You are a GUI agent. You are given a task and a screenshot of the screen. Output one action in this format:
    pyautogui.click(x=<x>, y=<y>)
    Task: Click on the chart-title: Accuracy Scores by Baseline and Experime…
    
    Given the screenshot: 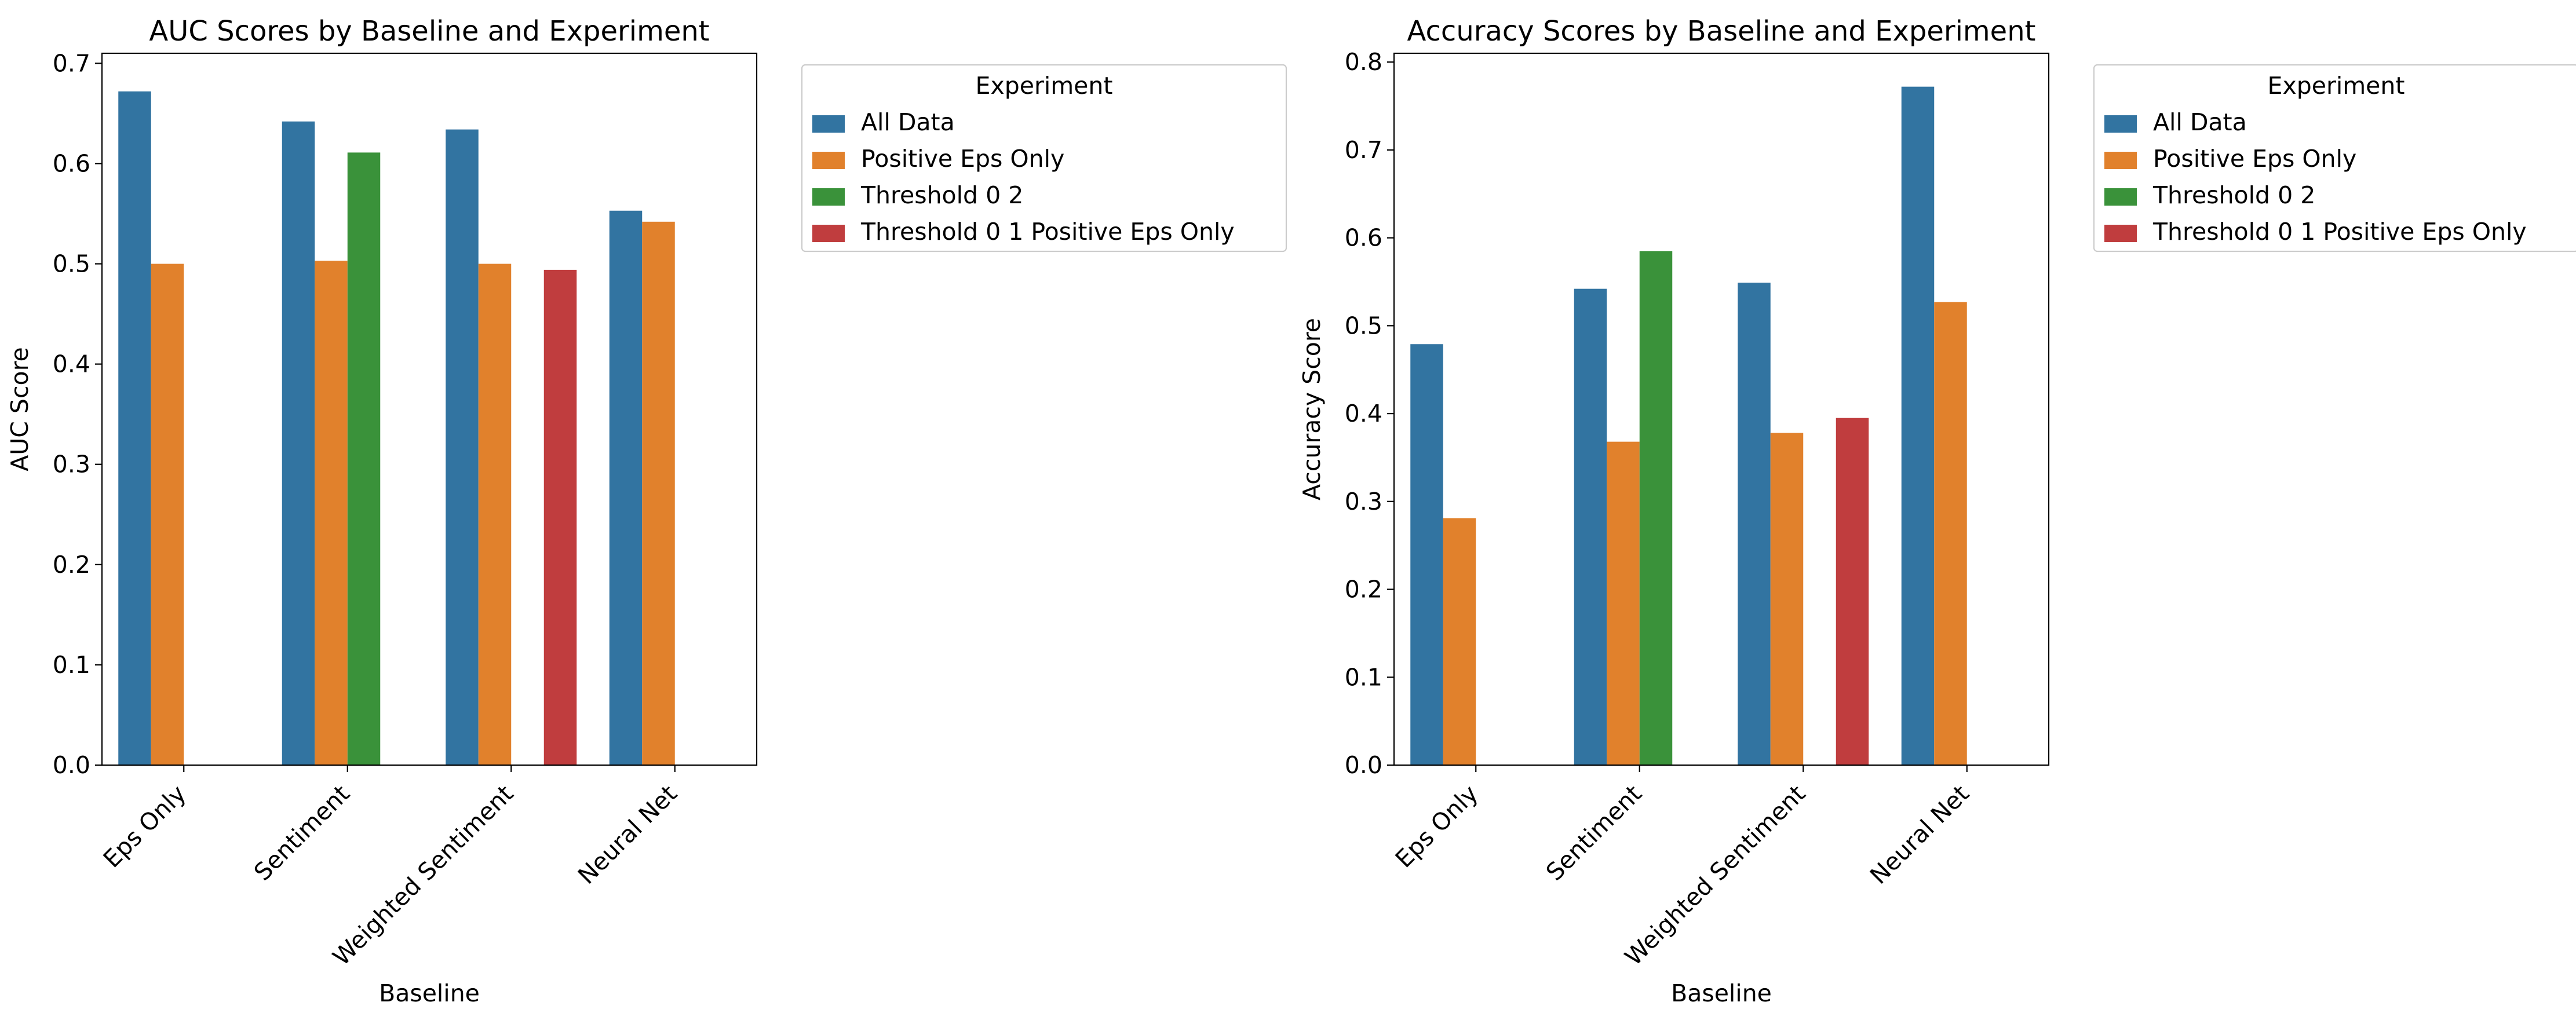 What is the action you would take?
    pyautogui.click(x=1721, y=31)
    